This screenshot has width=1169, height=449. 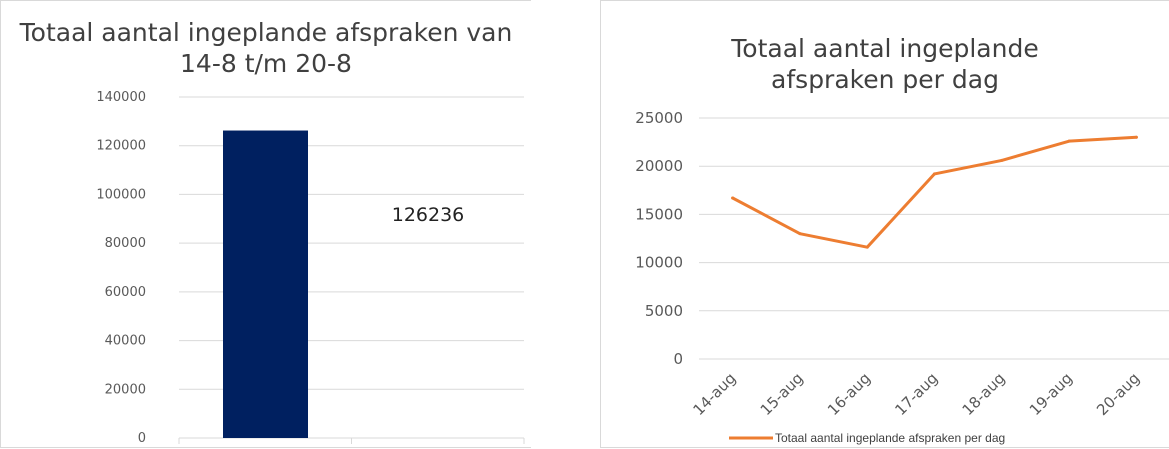 What do you see at coordinates (121, 97) in the screenshot?
I see `y-tick-label-140000: 140000` at bounding box center [121, 97].